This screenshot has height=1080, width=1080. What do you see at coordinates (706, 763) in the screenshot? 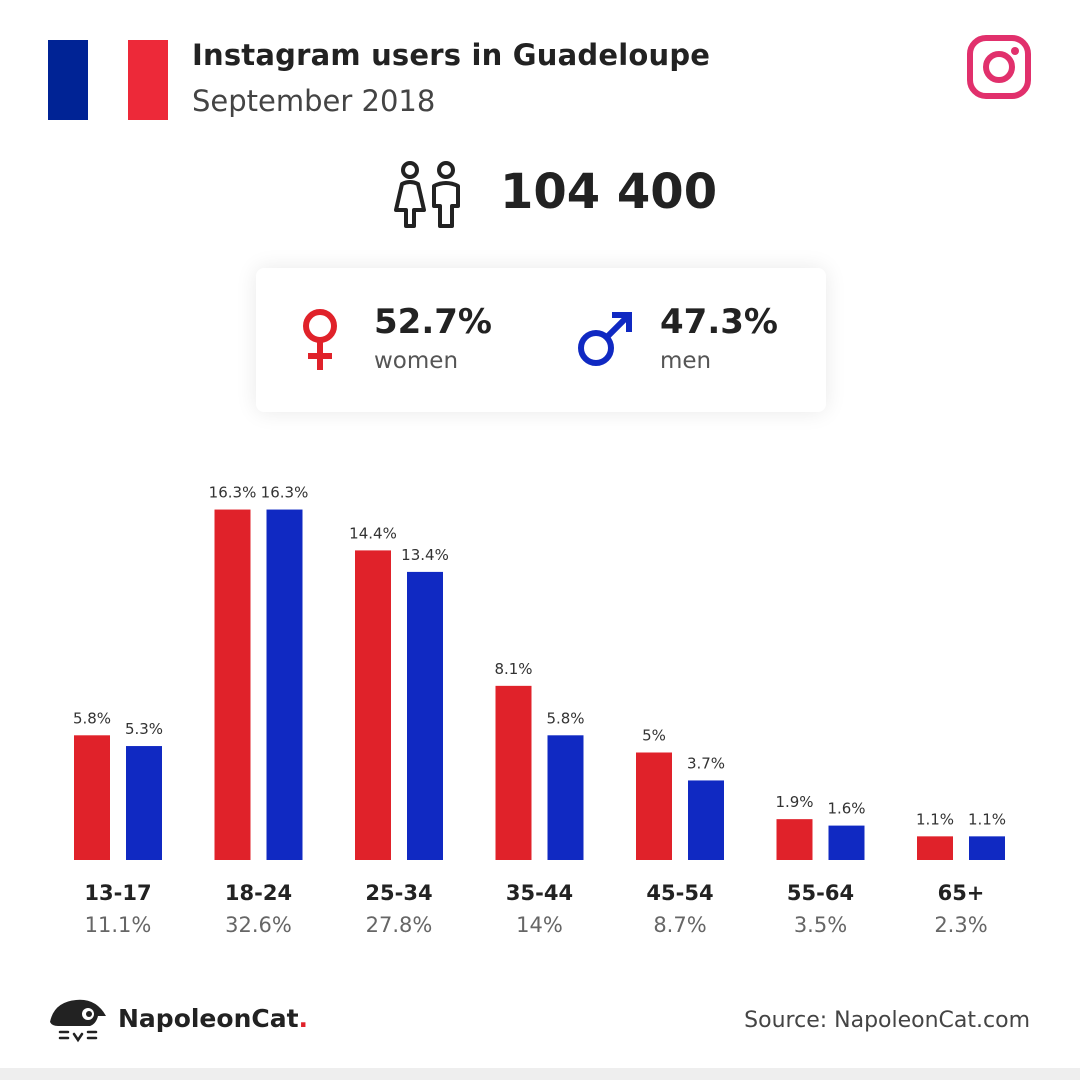
I see `data-label: 3.7%` at bounding box center [706, 763].